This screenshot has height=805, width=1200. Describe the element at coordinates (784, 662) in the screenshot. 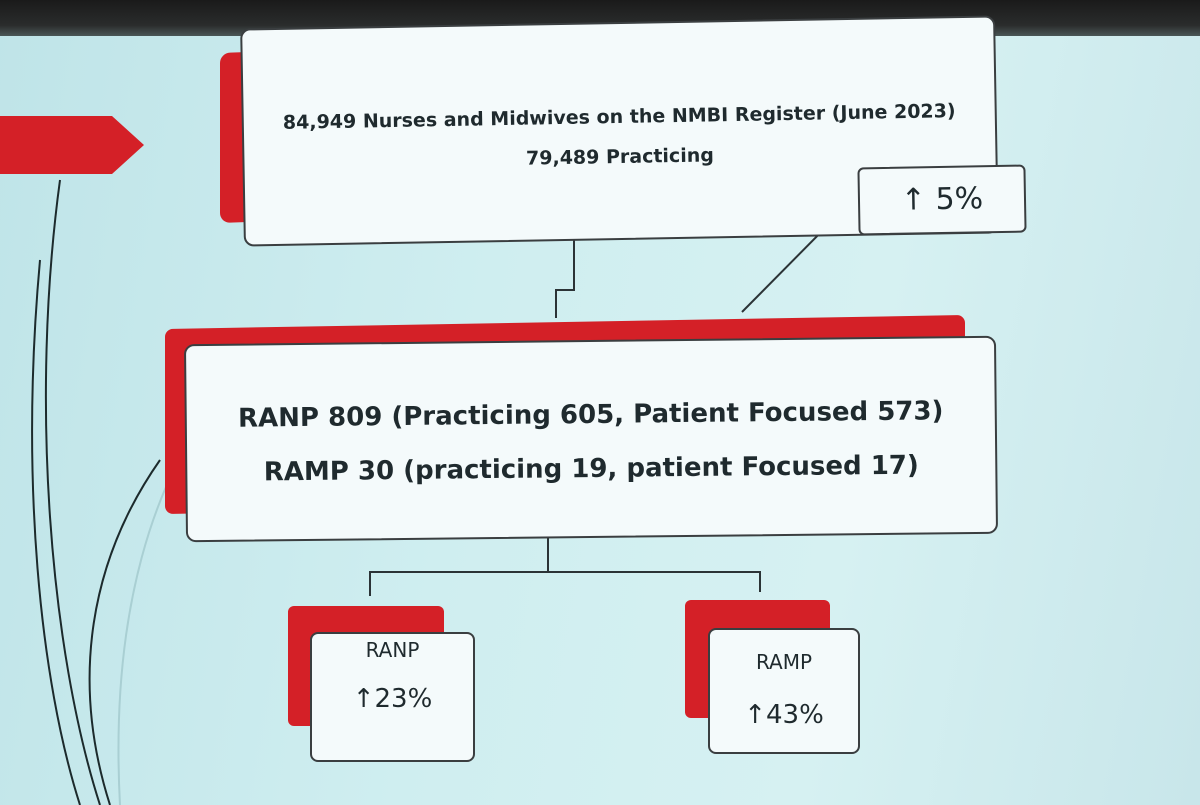

I see `ramp-label: RAMP` at that location.